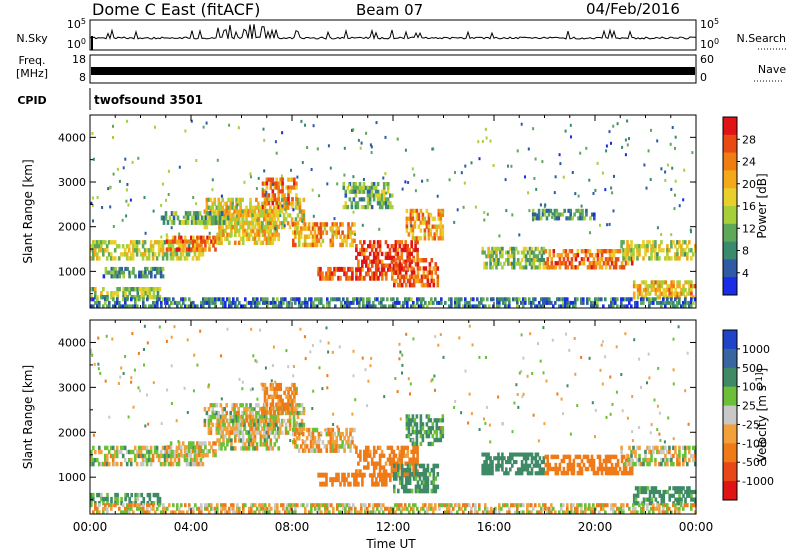 The image size is (800, 554). I want to click on cpid-program: twofsound 3501, so click(148, 100).